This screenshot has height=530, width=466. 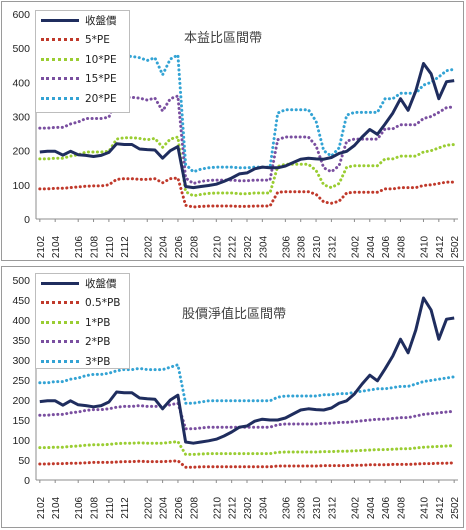 I want to click on legend-label: 10*PE, so click(x=101, y=59).